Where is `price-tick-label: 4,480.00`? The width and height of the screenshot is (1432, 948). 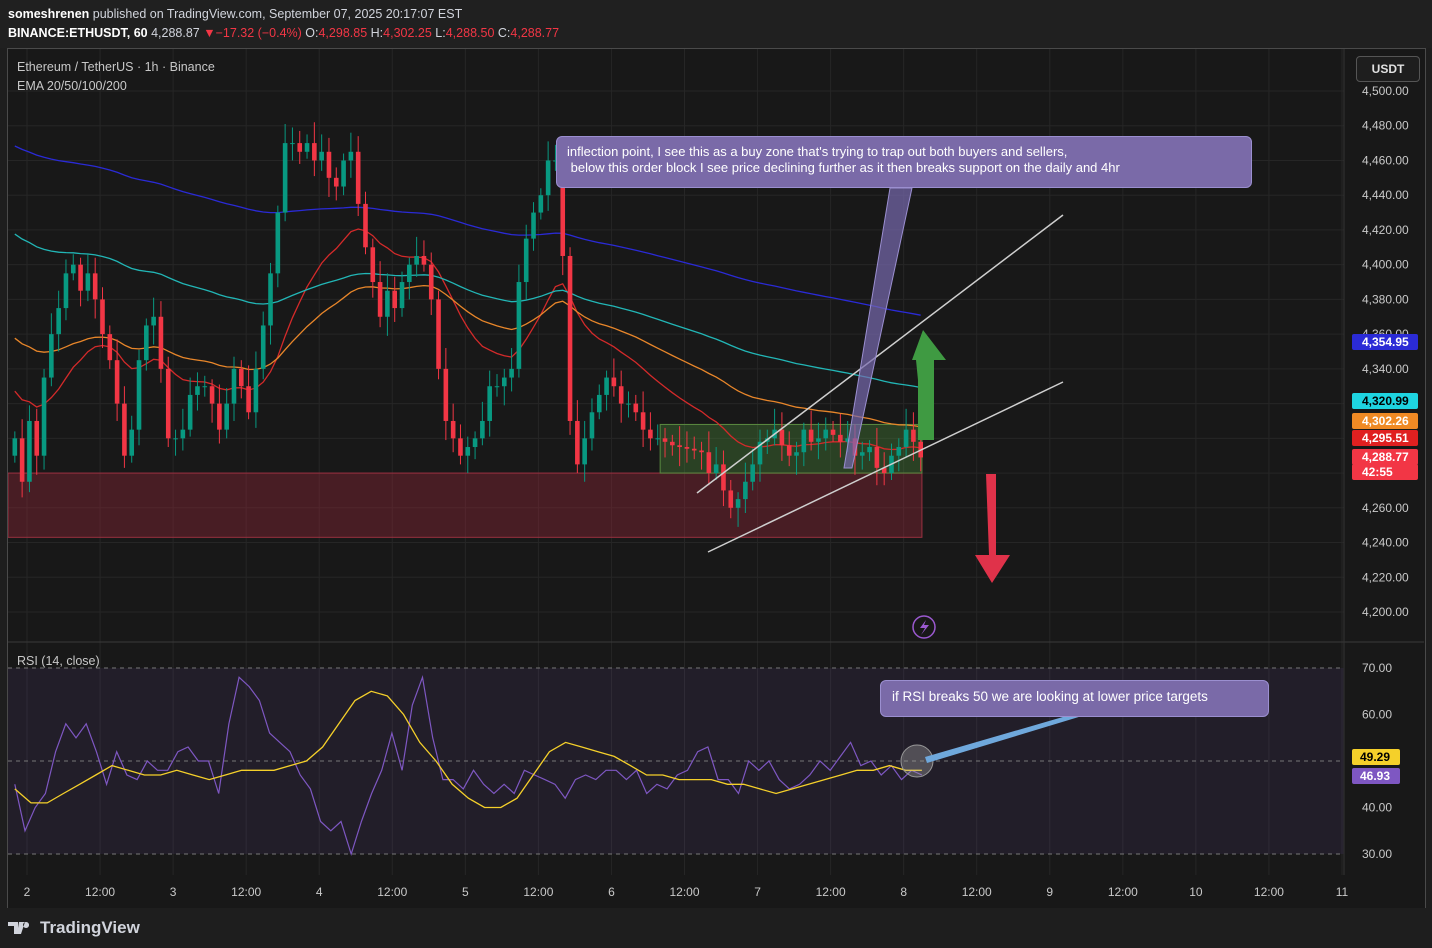 price-tick-label: 4,480.00 is located at coordinates (1385, 126).